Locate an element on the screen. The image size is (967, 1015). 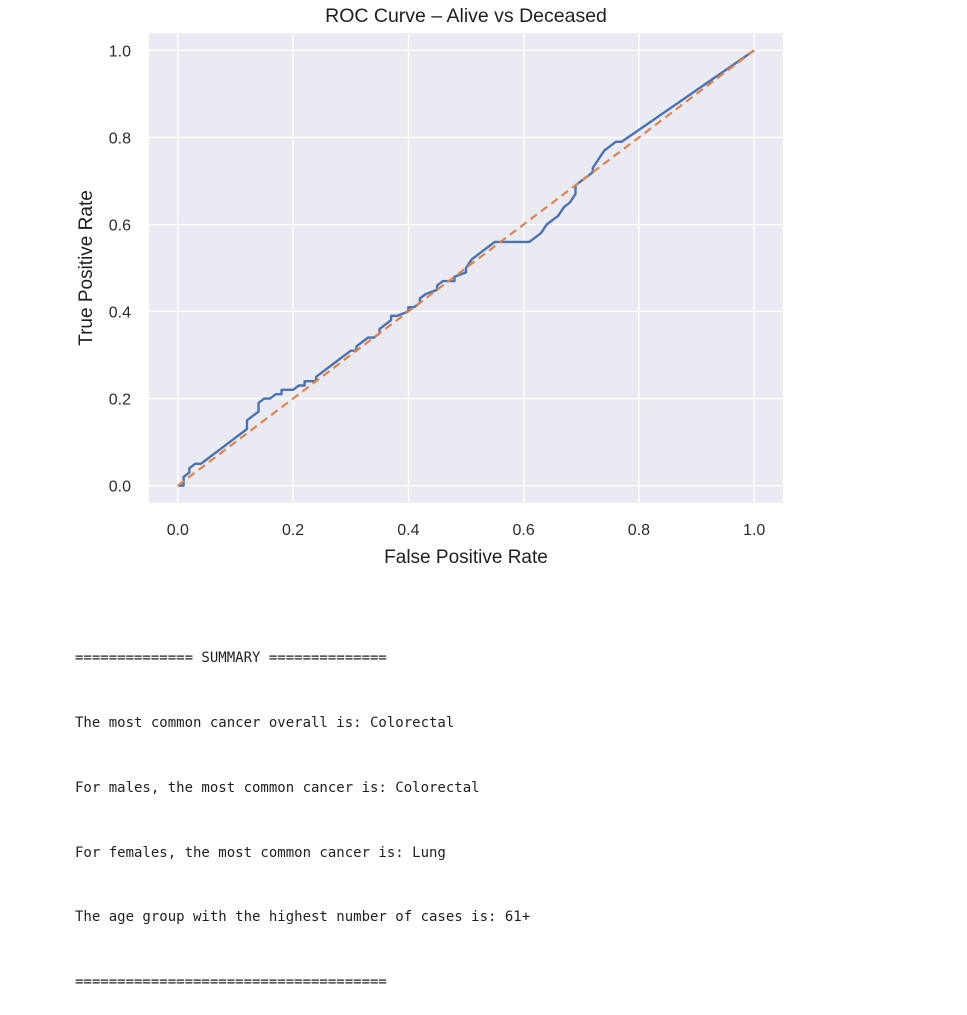
y-axis-label: True Positive Rate is located at coordinates (86, 268).